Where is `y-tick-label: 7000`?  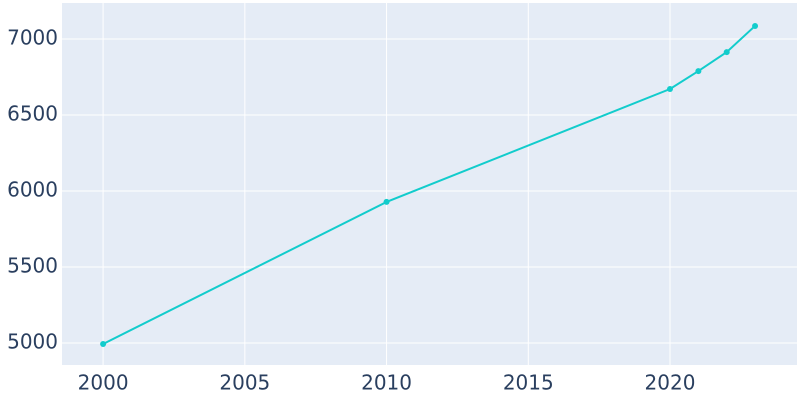 y-tick-label: 7000 is located at coordinates (32, 38).